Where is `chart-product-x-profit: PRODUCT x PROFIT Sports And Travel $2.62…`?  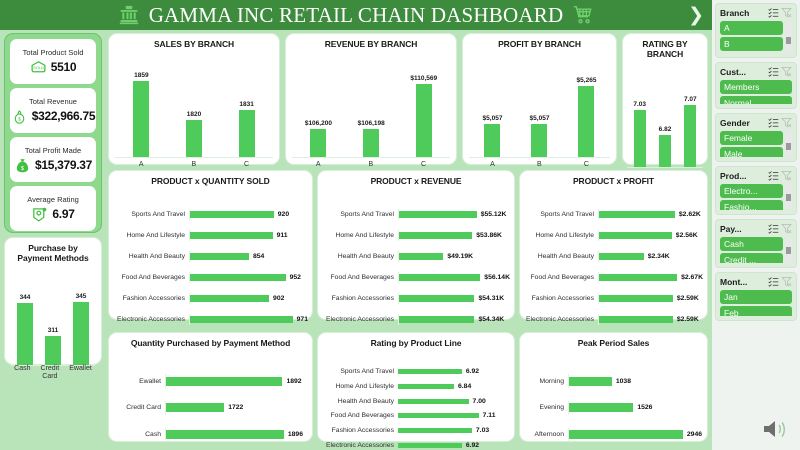 chart-product-x-profit: PRODUCT x PROFIT Sports And Travel $2.62… is located at coordinates (613, 247).